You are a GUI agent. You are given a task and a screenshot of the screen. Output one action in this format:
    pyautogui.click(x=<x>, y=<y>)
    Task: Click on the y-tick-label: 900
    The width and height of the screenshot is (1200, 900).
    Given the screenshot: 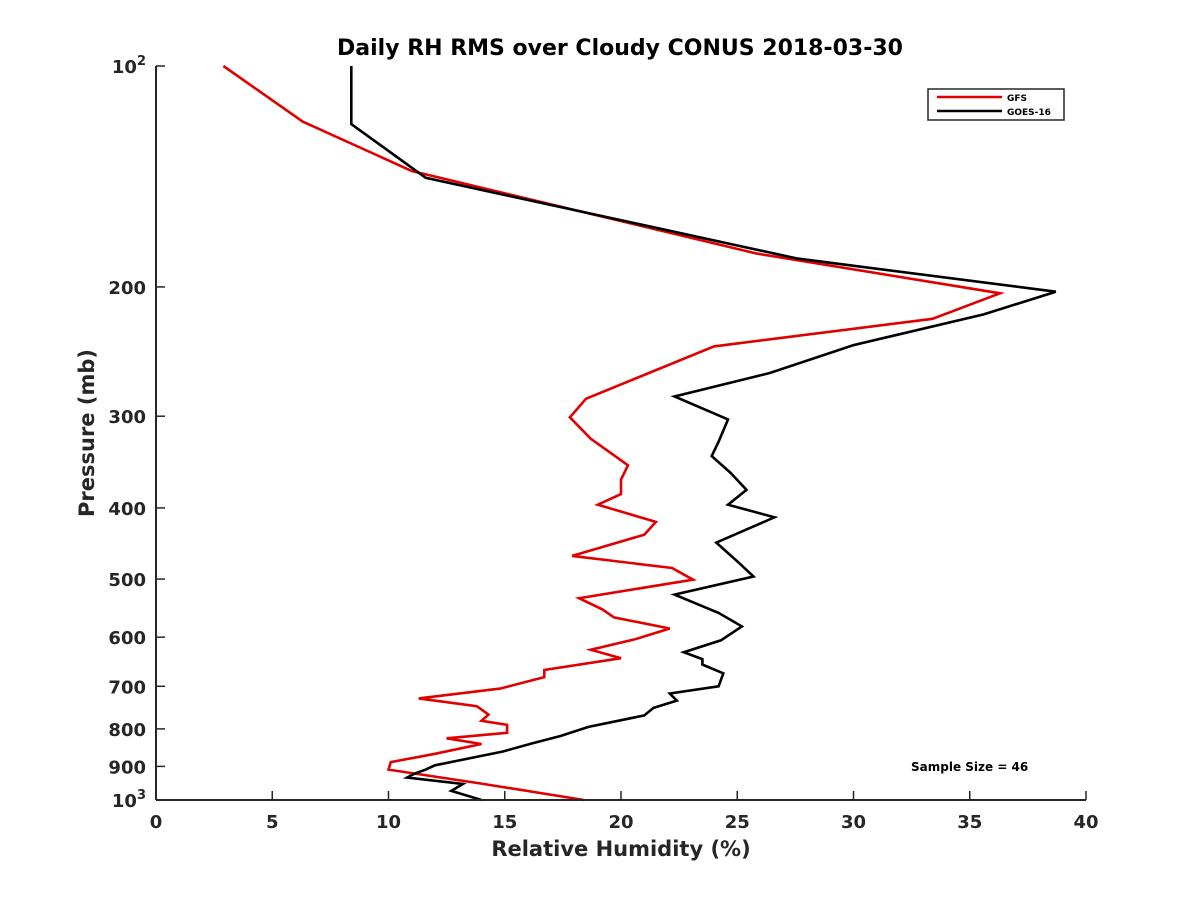 What is the action you would take?
    pyautogui.click(x=127, y=767)
    